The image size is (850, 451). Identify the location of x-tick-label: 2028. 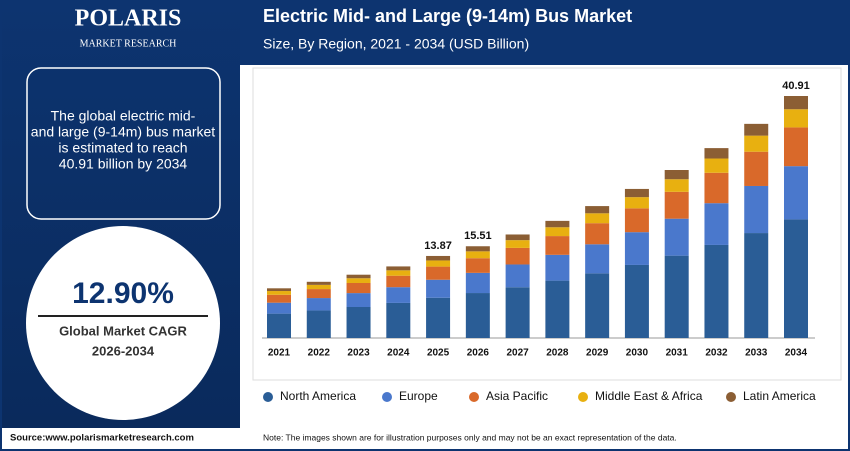
(557, 353).